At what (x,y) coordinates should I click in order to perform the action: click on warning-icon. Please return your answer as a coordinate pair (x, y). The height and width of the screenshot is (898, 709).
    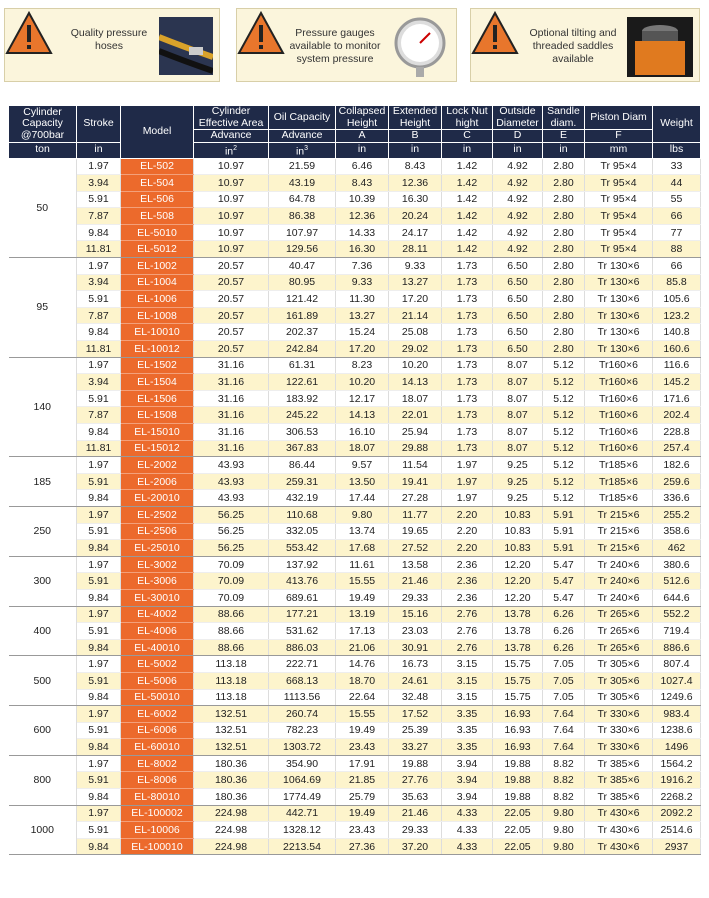
    Looking at the image, I should click on (495, 32).